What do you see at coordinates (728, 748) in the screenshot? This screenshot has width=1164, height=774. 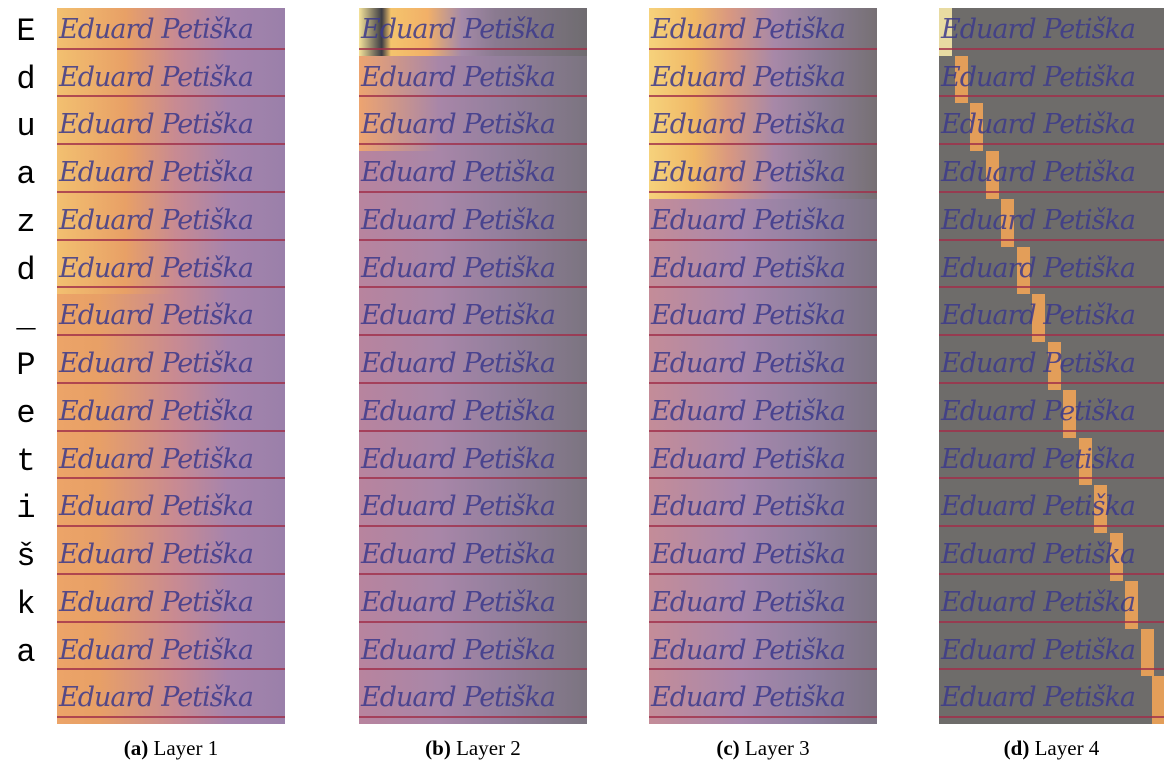 I see `caption-tag: (c)` at bounding box center [728, 748].